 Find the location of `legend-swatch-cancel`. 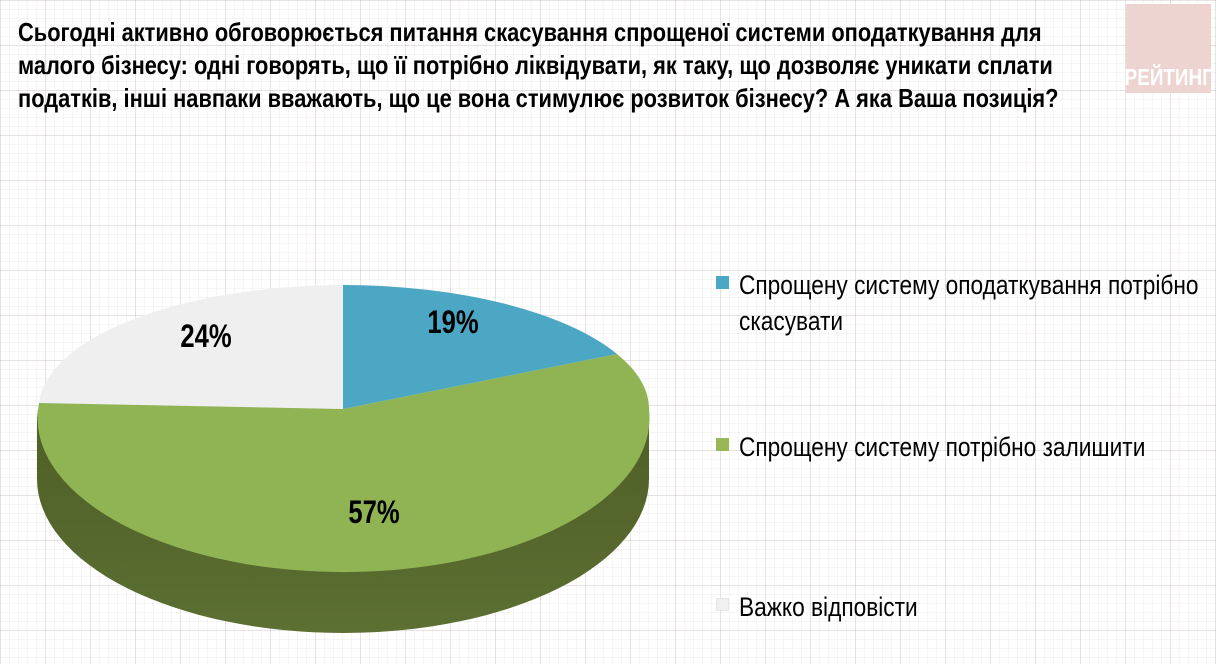

legend-swatch-cancel is located at coordinates (722, 282).